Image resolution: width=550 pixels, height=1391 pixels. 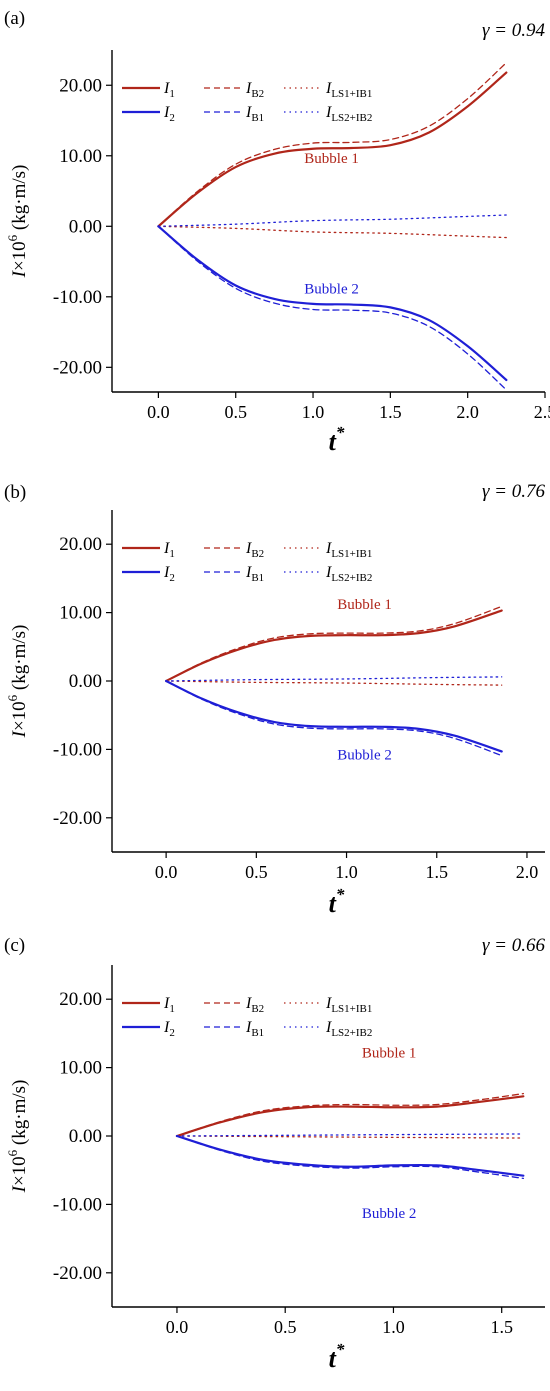 What do you see at coordinates (14, 18) in the screenshot?
I see `panel-label: (a)` at bounding box center [14, 18].